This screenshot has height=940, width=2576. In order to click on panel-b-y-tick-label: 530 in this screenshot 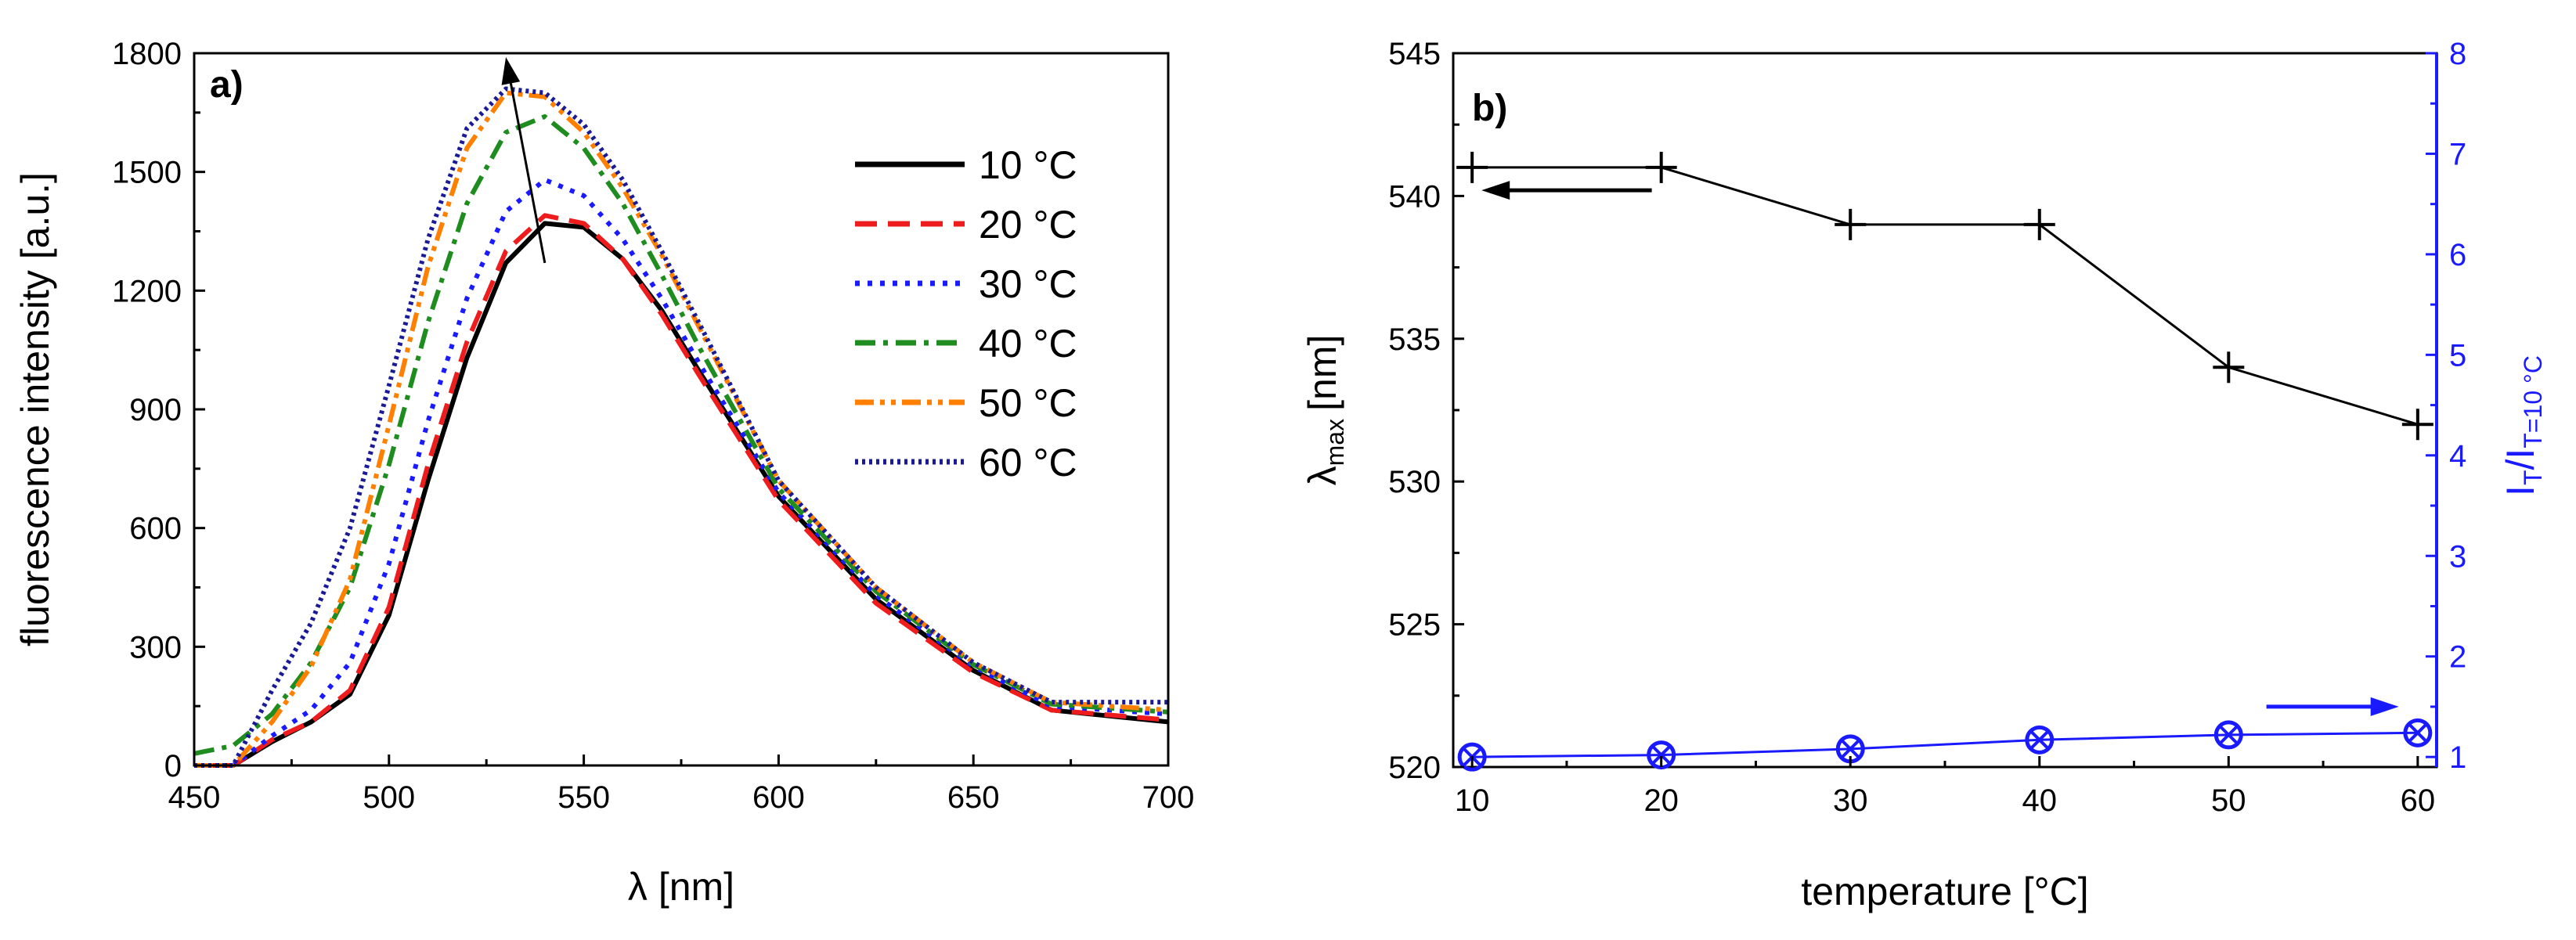, I will do `click(1414, 482)`.